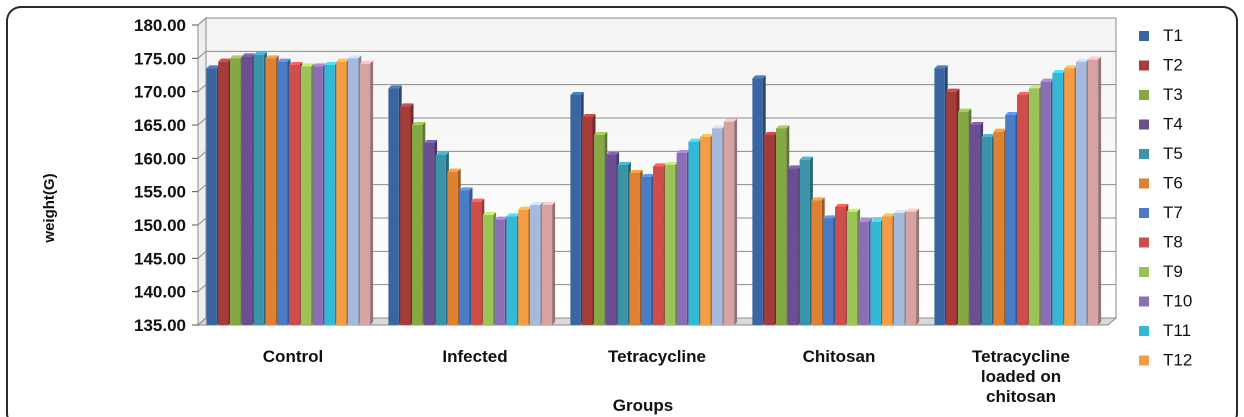 Image resolution: width=1244 pixels, height=417 pixels. I want to click on legend-item: T3, so click(1161, 94).